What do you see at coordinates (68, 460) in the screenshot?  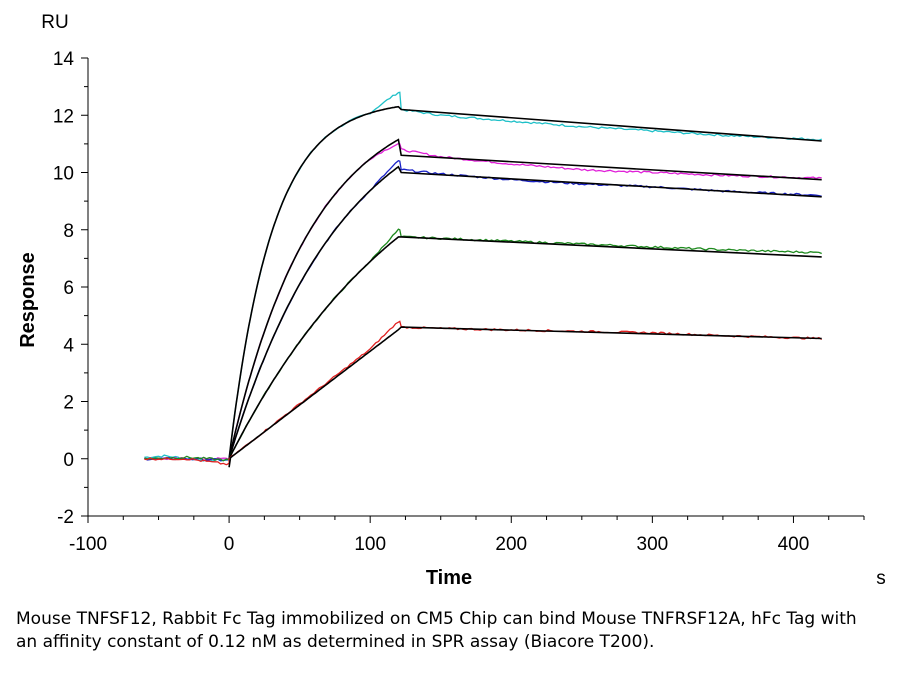 I see `y-tick-label: 0` at bounding box center [68, 460].